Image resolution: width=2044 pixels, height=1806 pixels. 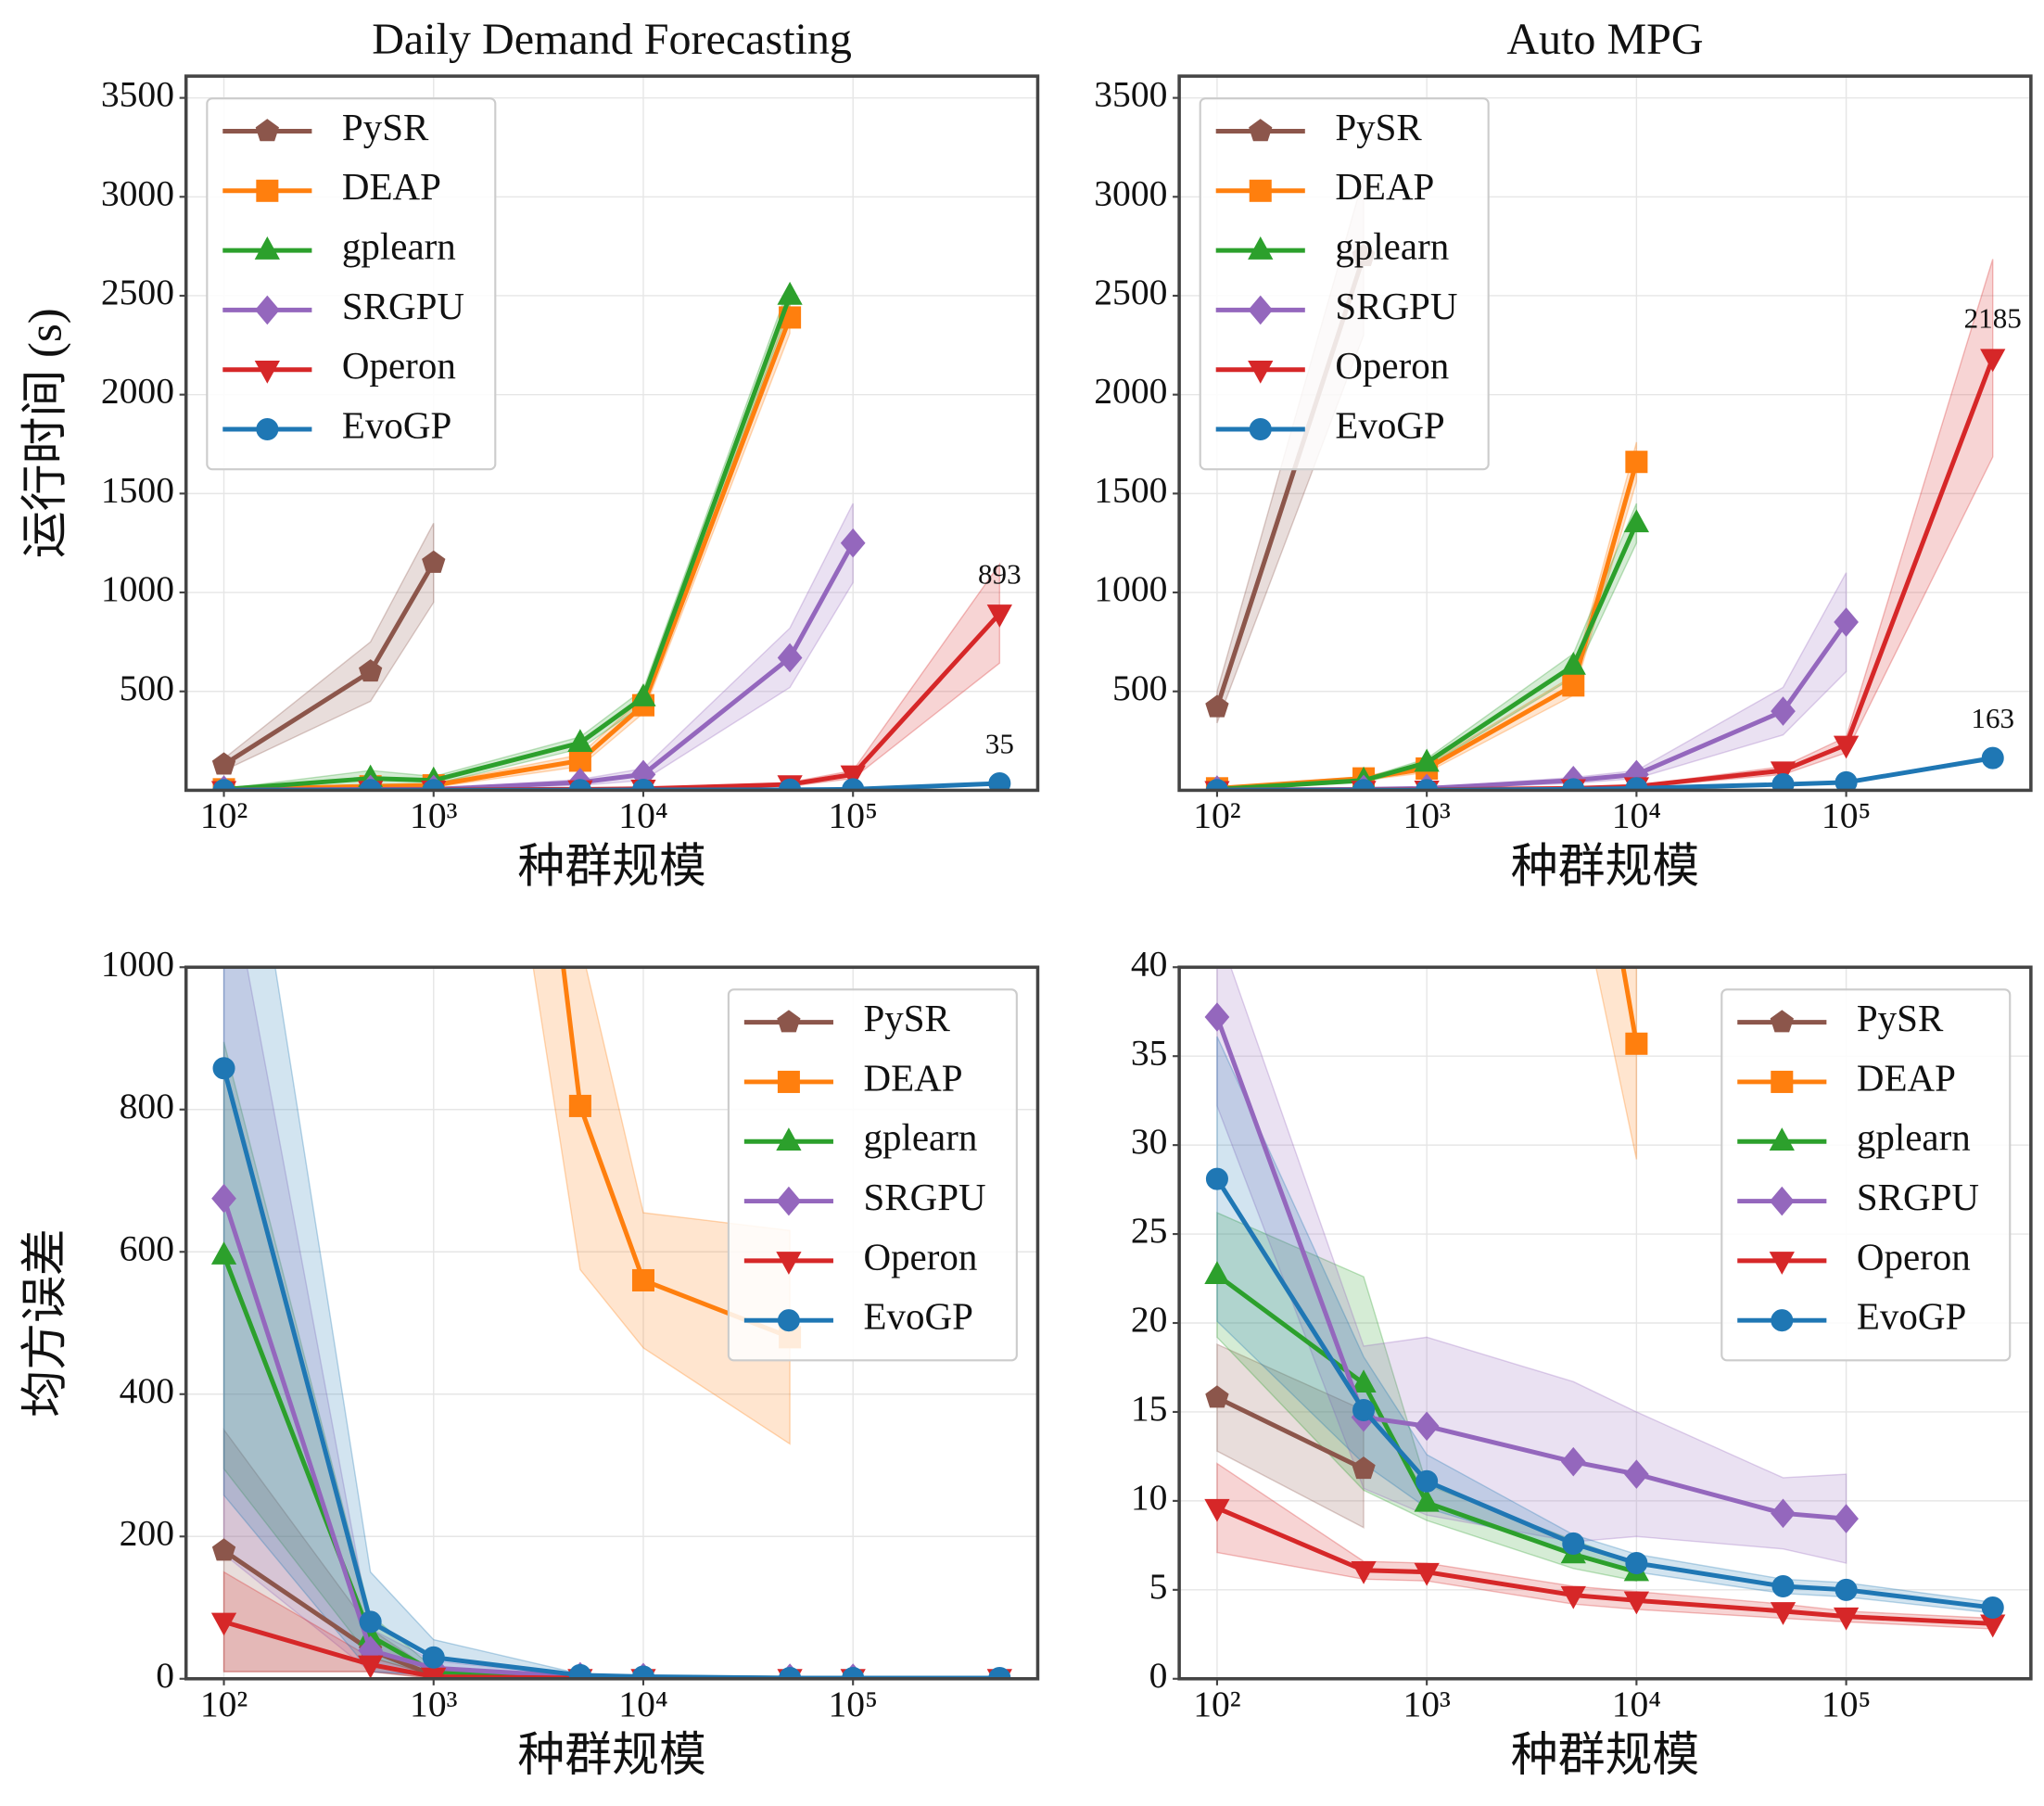 What do you see at coordinates (137, 489) in the screenshot?
I see `y-tick-label: 1500` at bounding box center [137, 489].